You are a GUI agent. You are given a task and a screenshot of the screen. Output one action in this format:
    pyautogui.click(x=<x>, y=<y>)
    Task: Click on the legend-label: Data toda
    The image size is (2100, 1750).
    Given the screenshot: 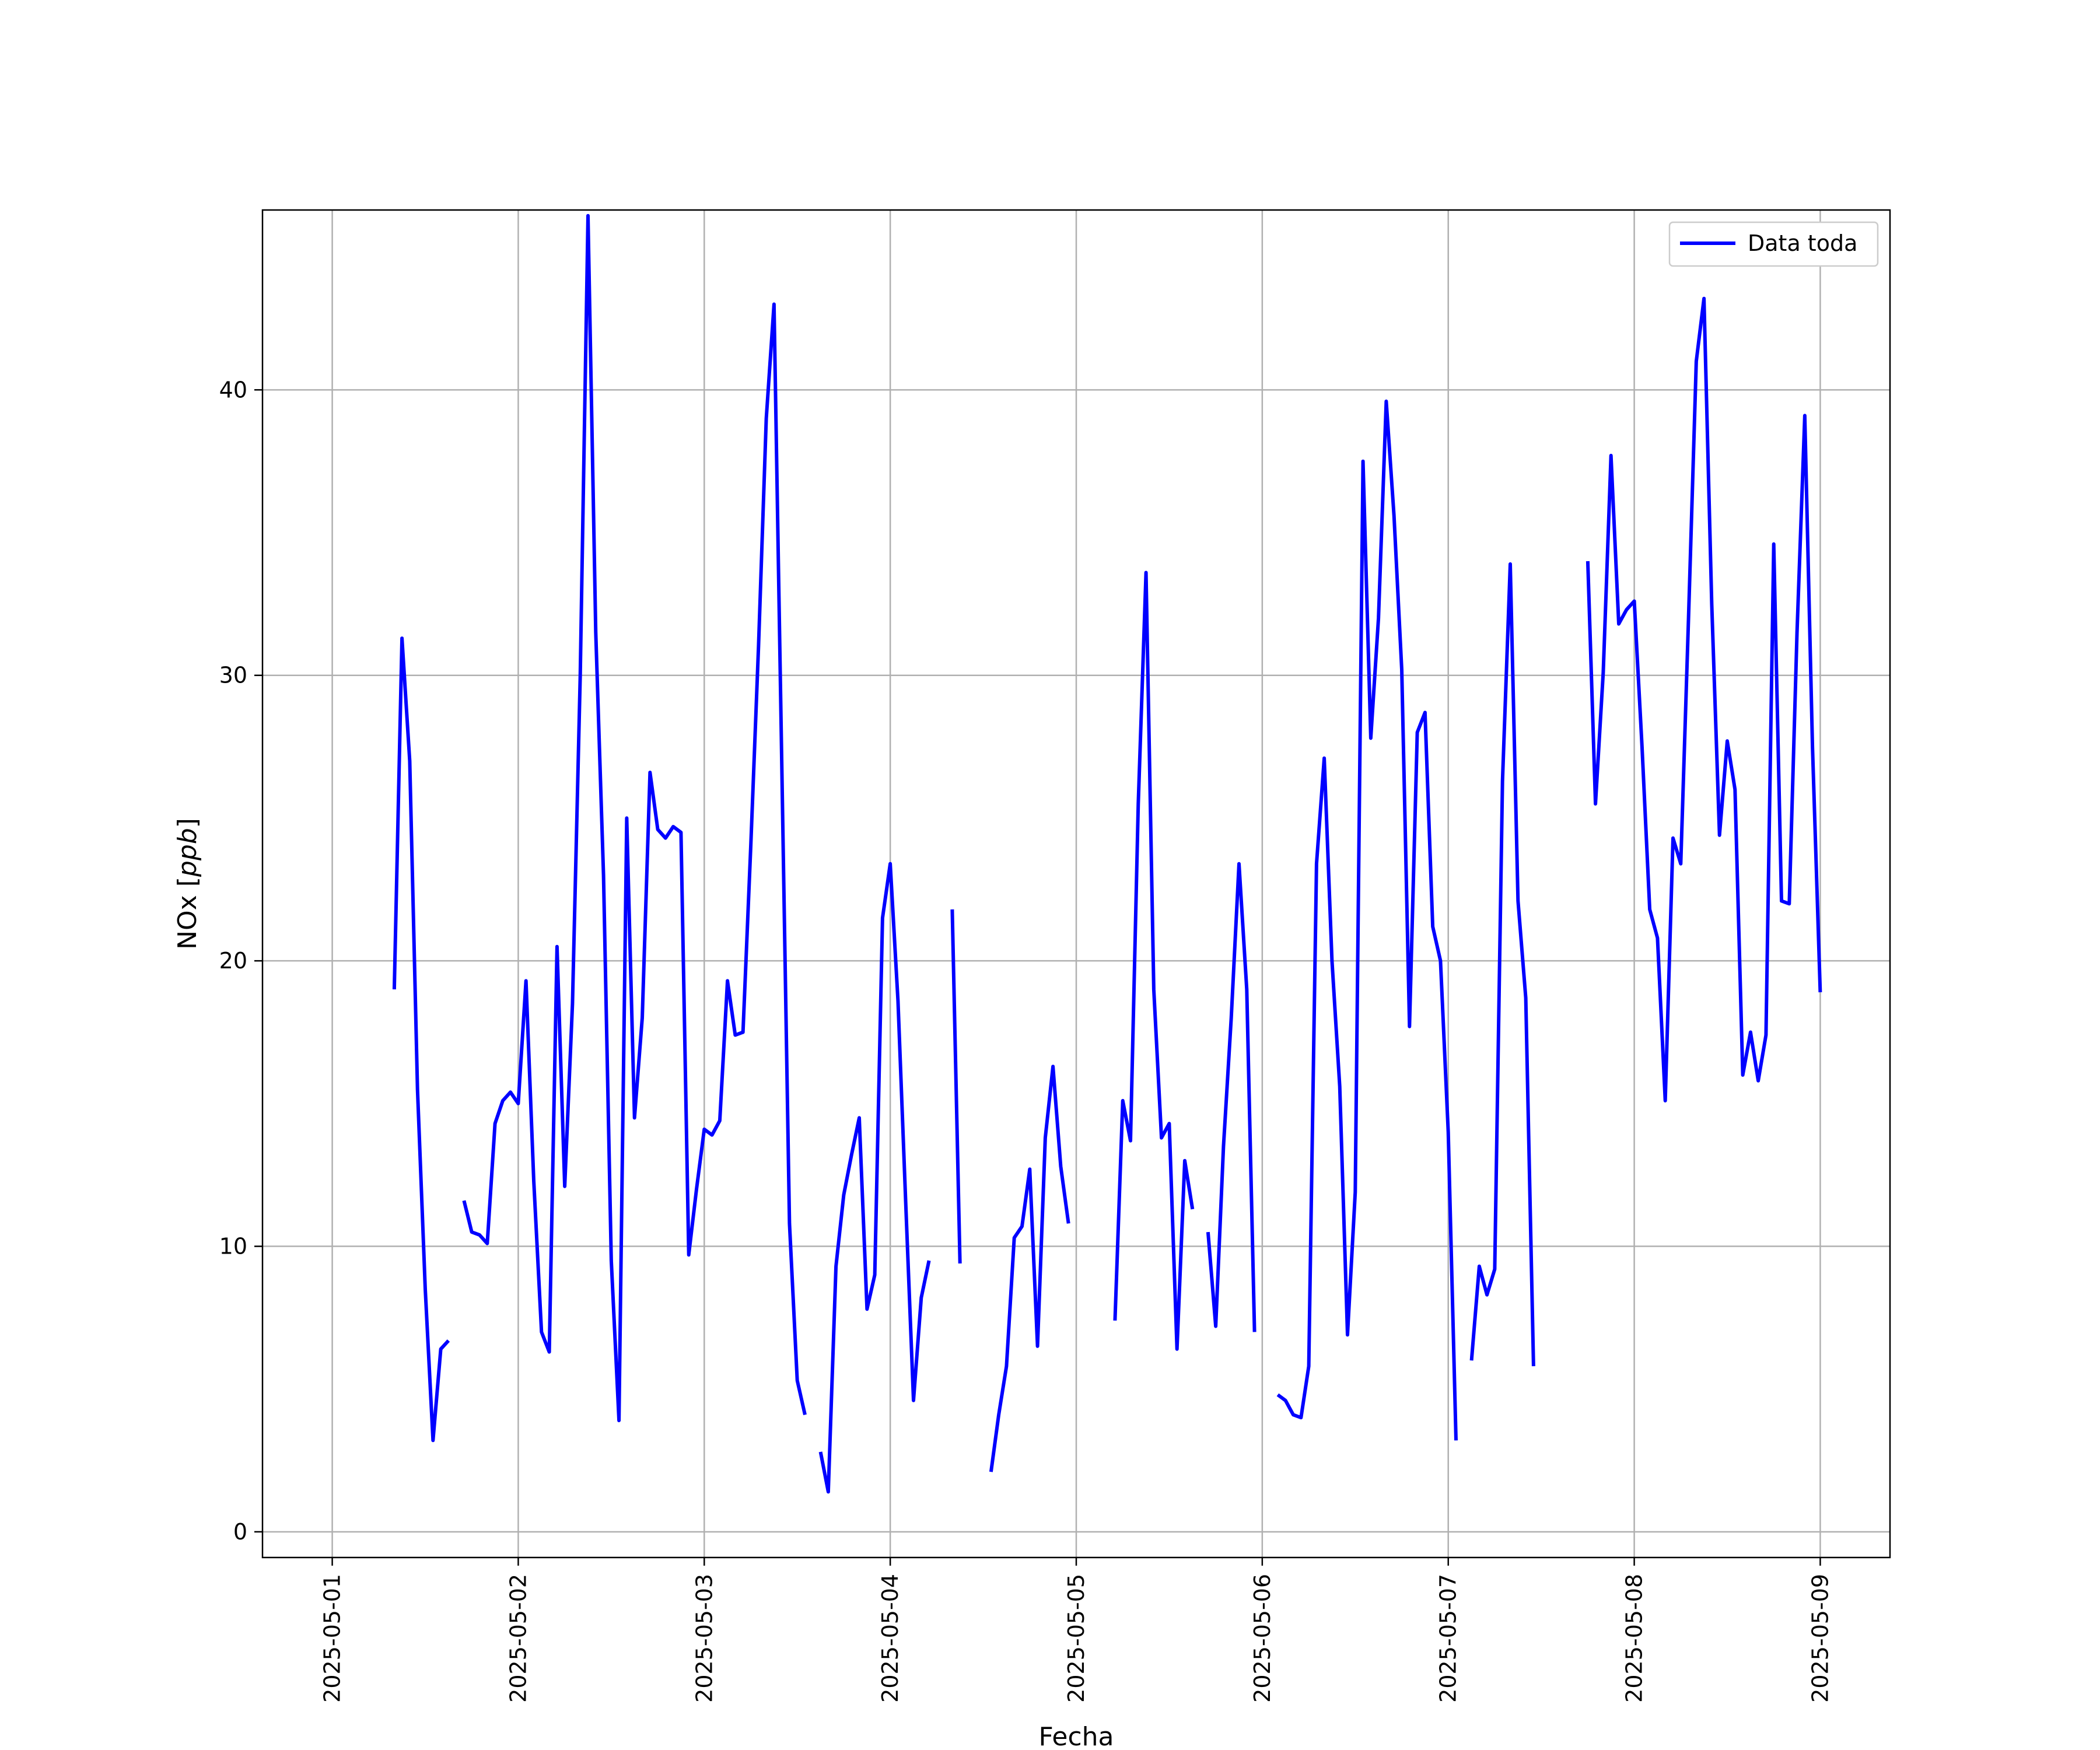 What is the action you would take?
    pyautogui.click(x=1803, y=243)
    